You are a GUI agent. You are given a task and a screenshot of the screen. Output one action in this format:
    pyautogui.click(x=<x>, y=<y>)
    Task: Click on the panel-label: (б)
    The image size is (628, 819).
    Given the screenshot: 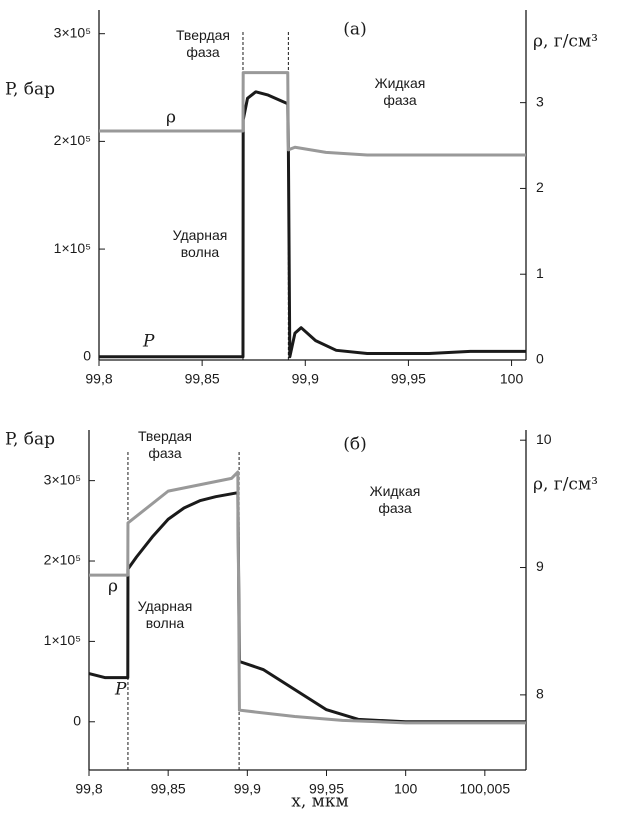 What is the action you would take?
    pyautogui.click(x=355, y=445)
    